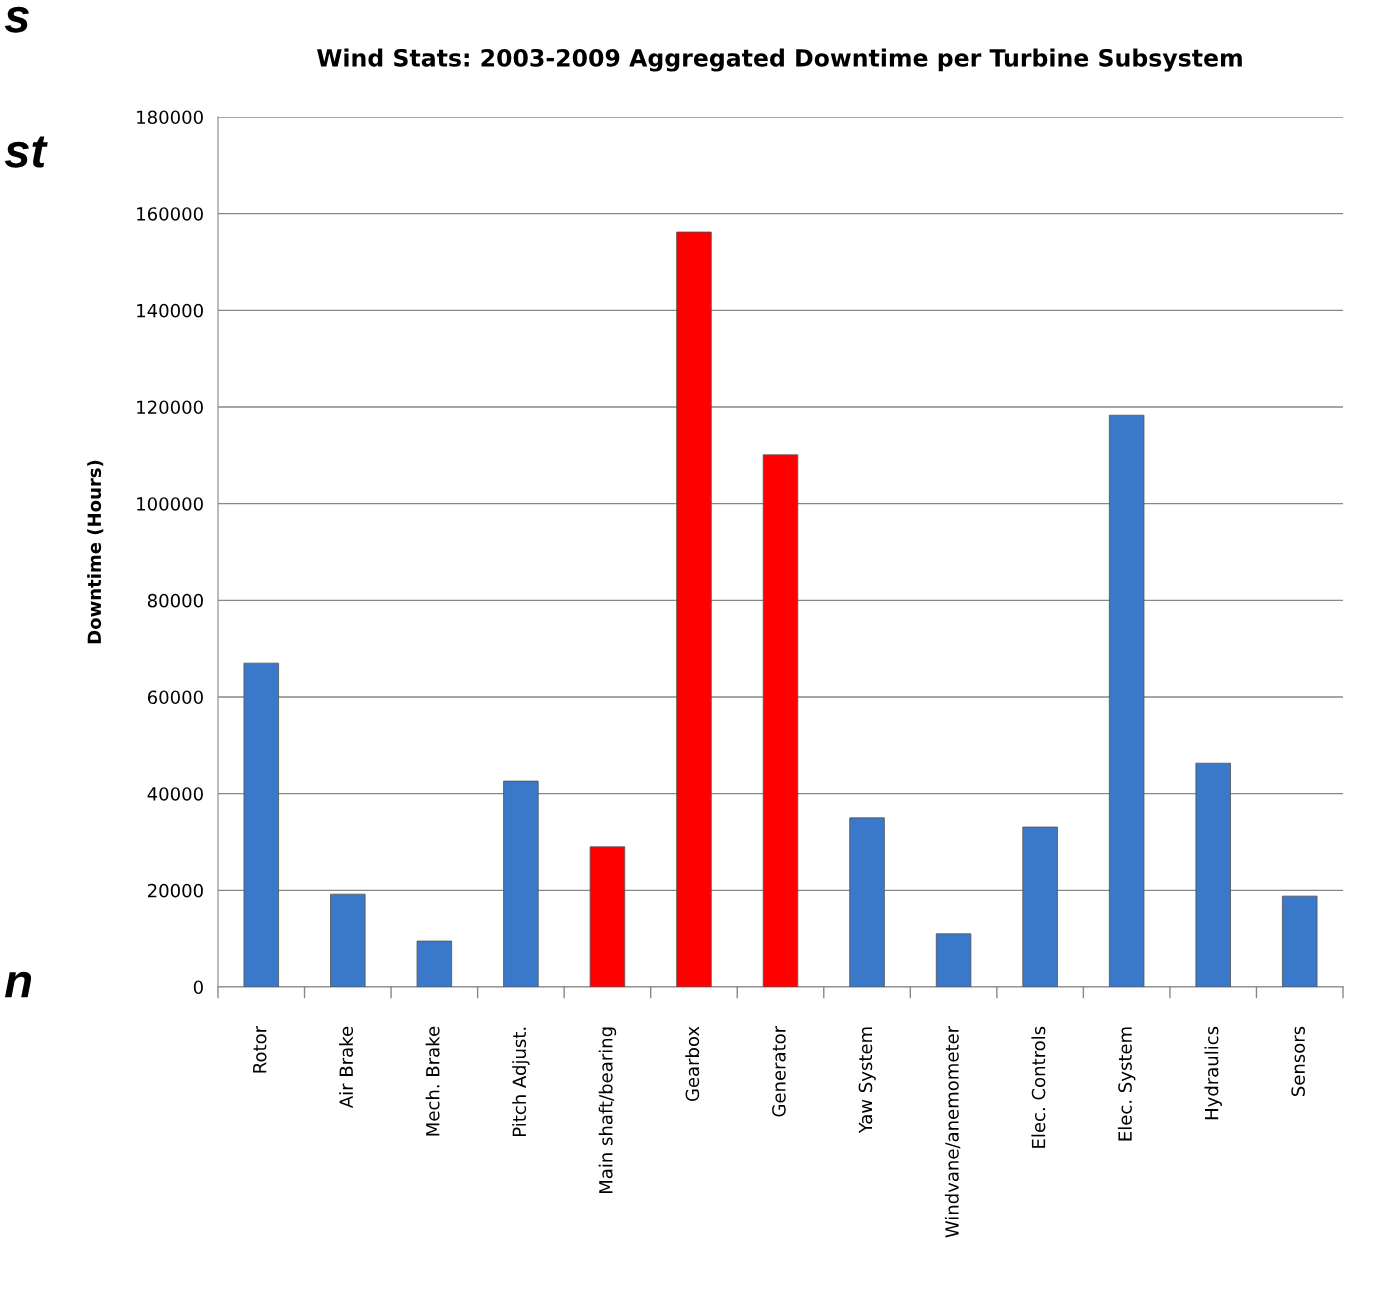 The width and height of the screenshot is (1395, 1307). I want to click on y-tick-label: 0, so click(198, 987).